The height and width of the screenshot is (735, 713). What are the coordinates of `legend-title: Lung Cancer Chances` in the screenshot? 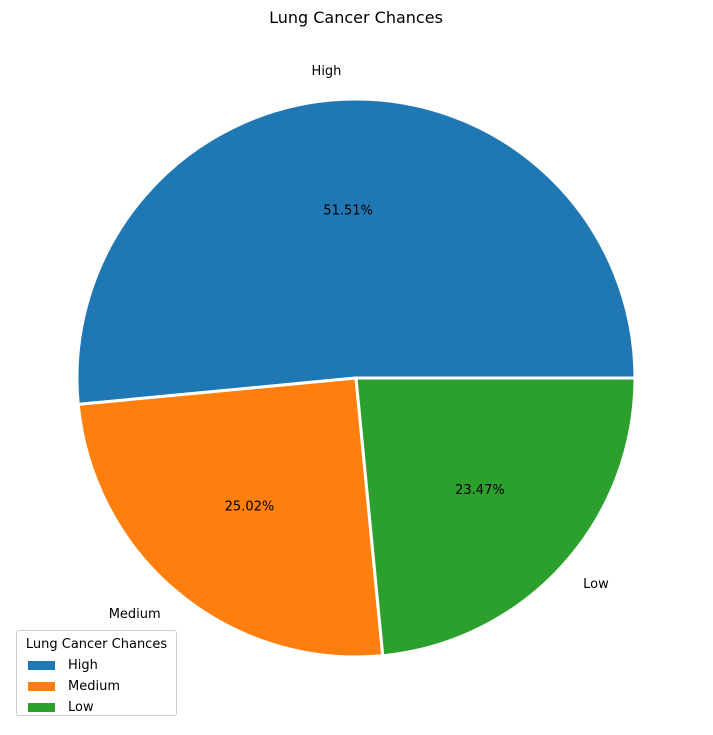 It's located at (96, 644).